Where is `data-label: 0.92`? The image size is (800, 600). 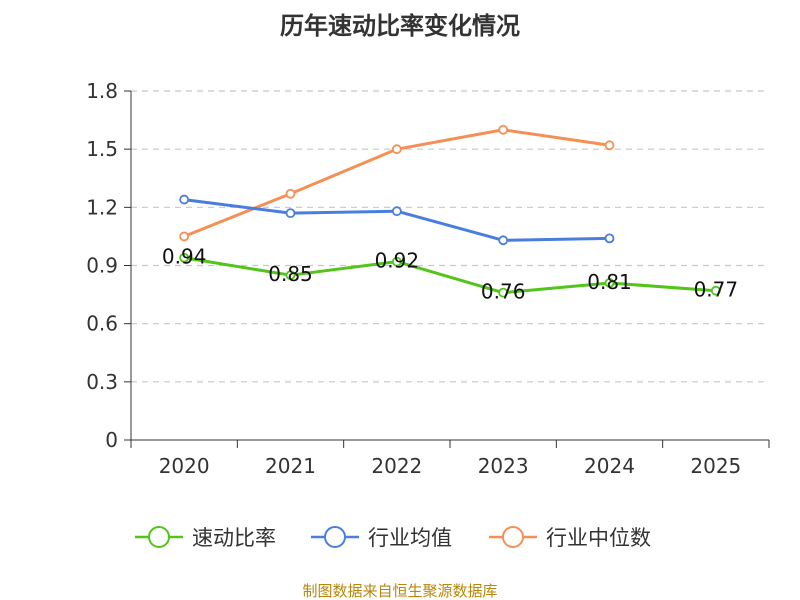
data-label: 0.92 is located at coordinates (397, 261).